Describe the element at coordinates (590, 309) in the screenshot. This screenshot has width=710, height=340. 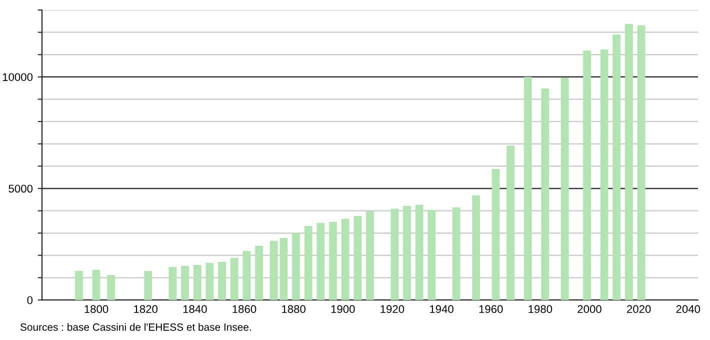
I see `x-tick-label: 2000` at that location.